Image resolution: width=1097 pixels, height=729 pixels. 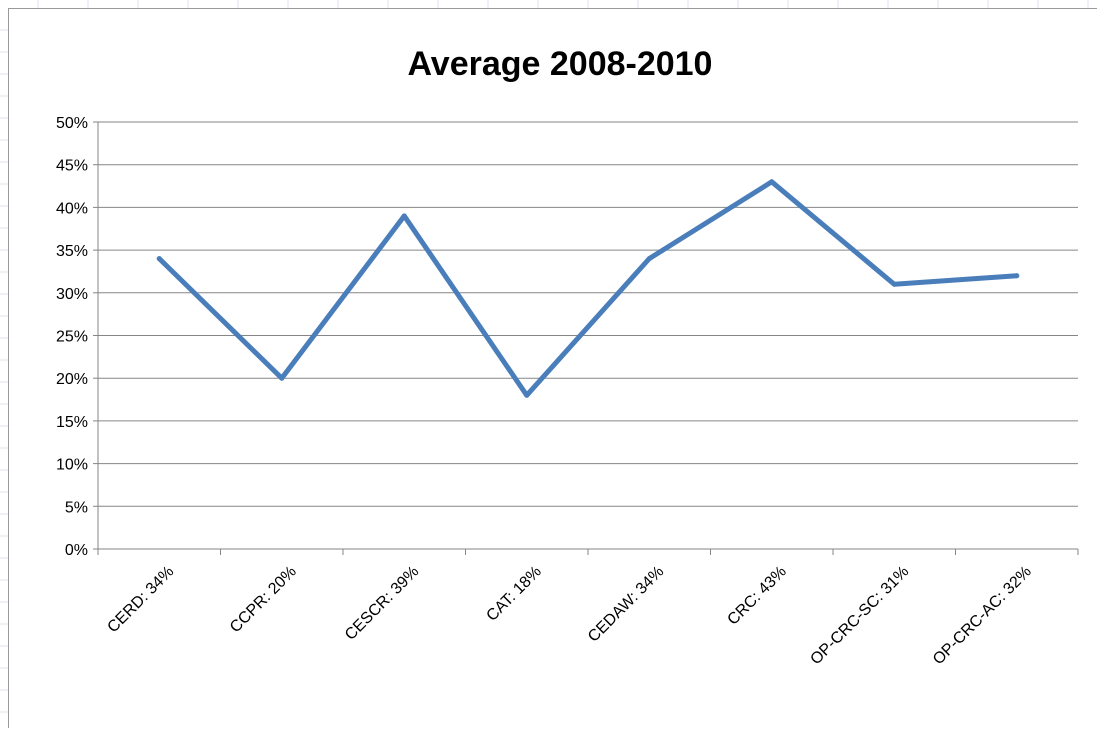 What do you see at coordinates (72, 123) in the screenshot?
I see `y-tick-label: 50%` at bounding box center [72, 123].